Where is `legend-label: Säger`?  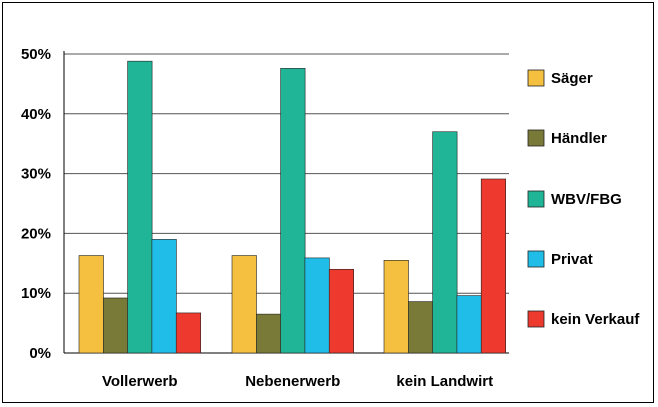
legend-label: Säger is located at coordinates (572, 78).